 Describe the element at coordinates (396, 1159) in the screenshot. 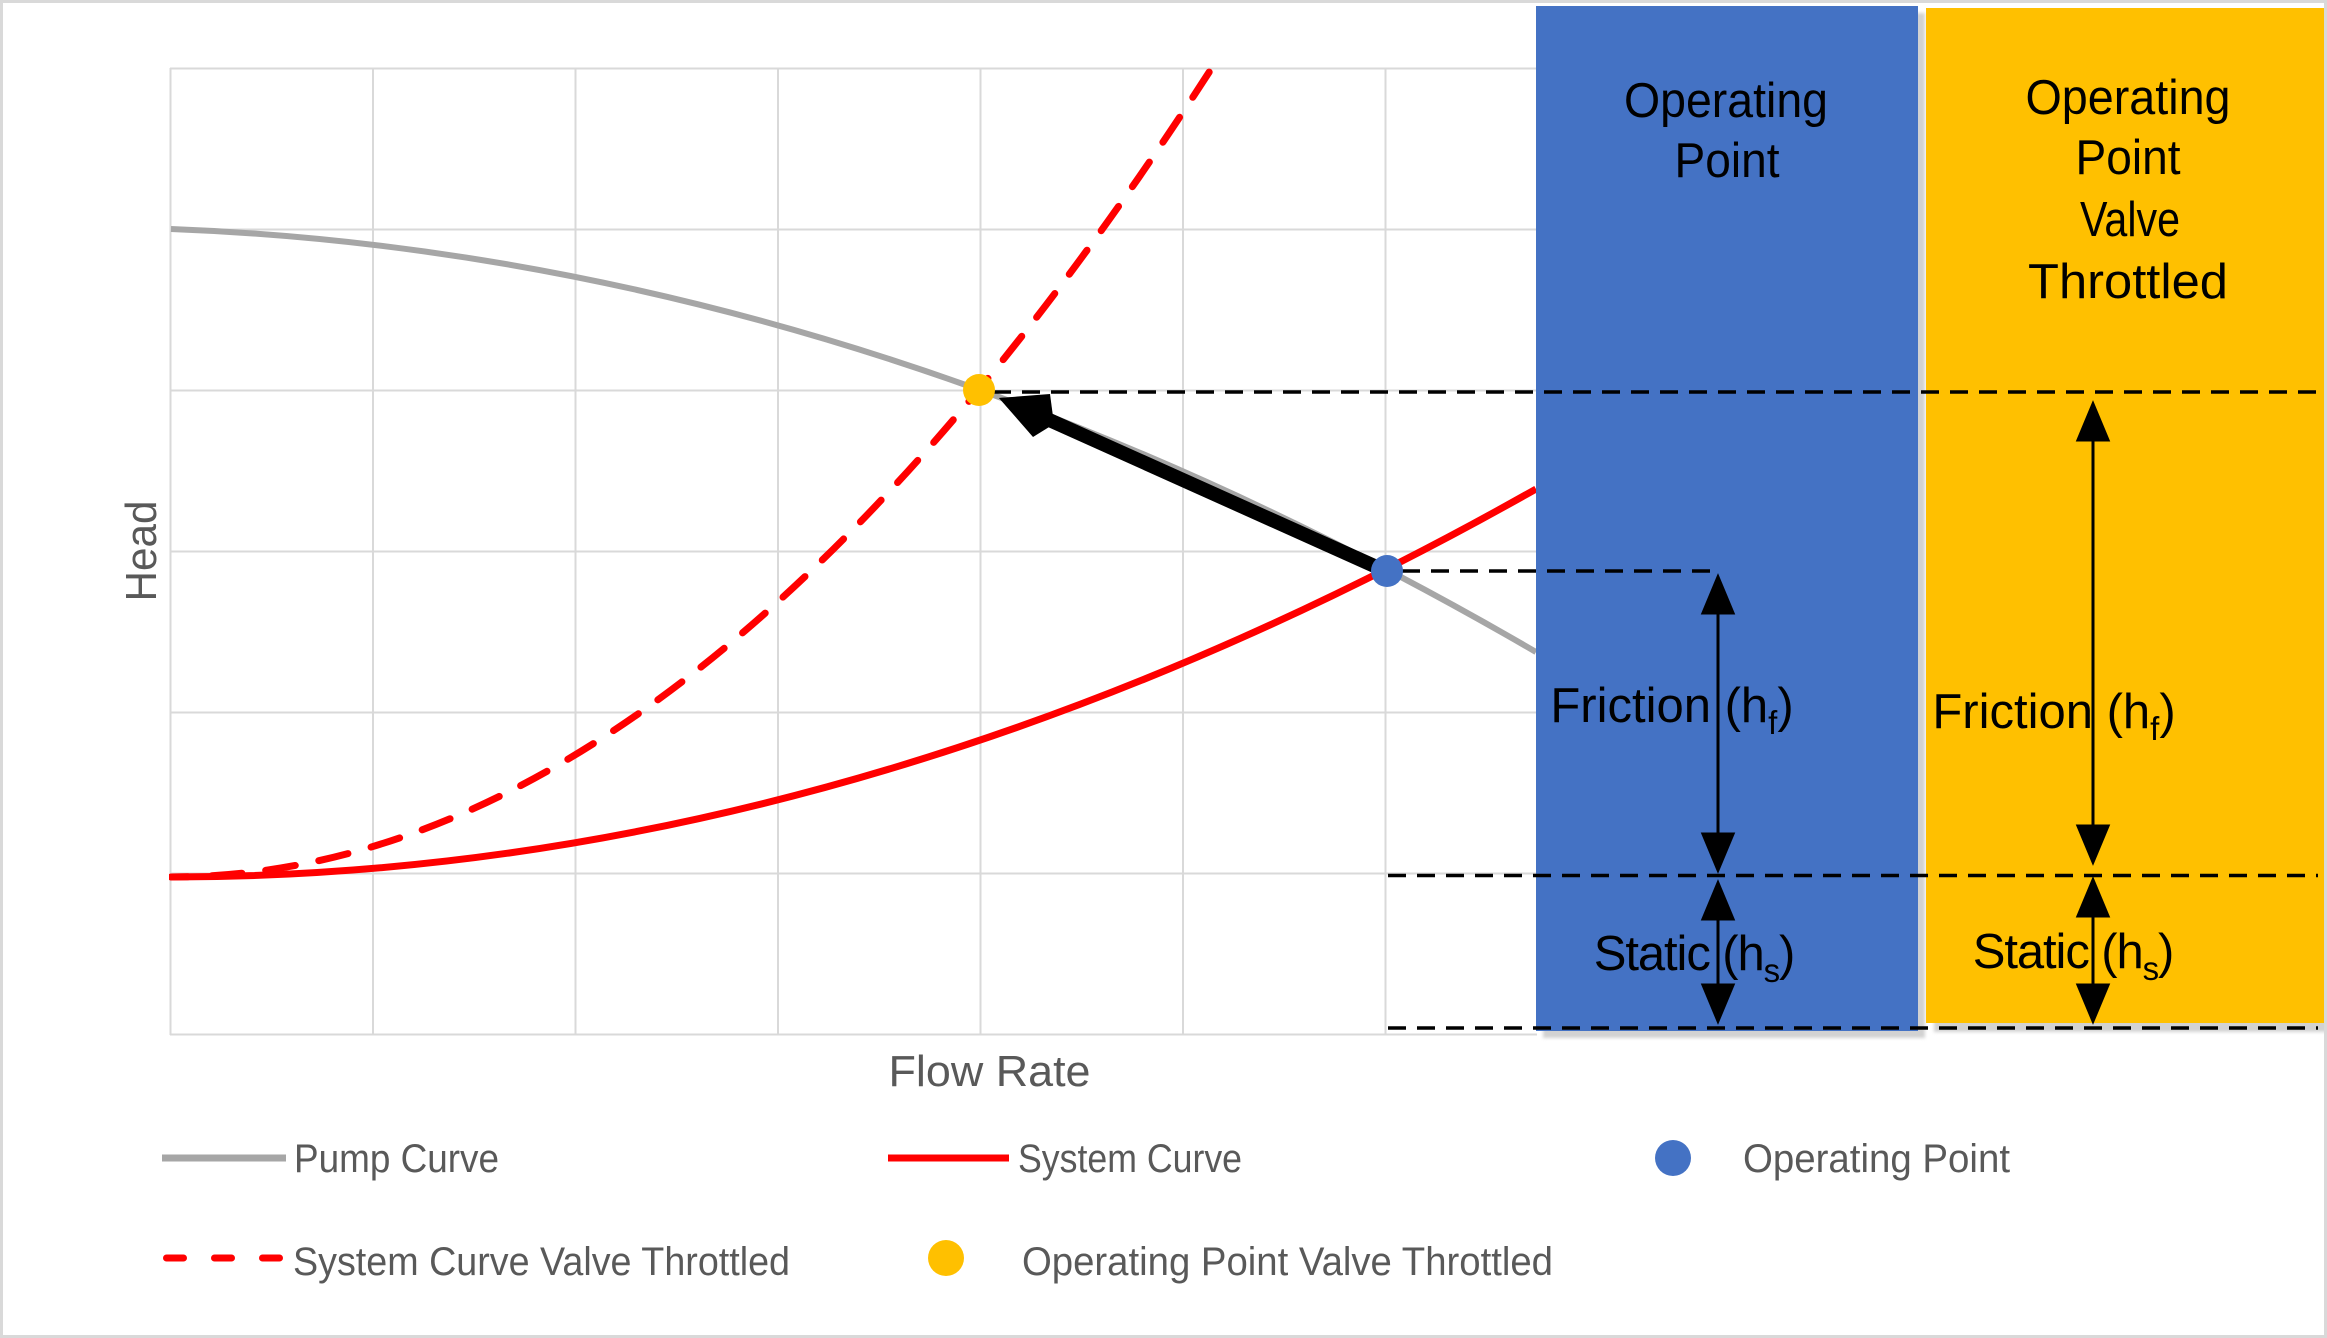

I see `svg-text: Pump Curve` at that location.